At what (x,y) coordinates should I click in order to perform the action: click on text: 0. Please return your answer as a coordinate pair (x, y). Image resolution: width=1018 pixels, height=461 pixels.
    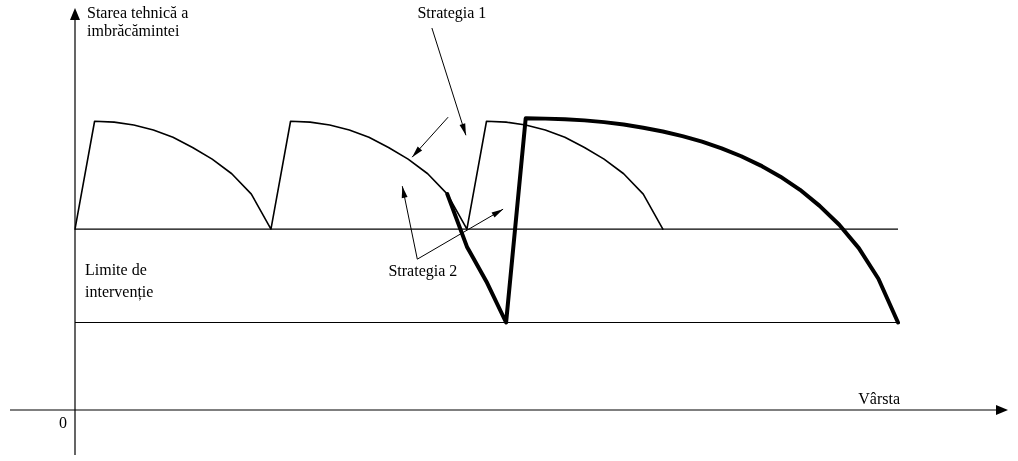
    Looking at the image, I should click on (63, 423).